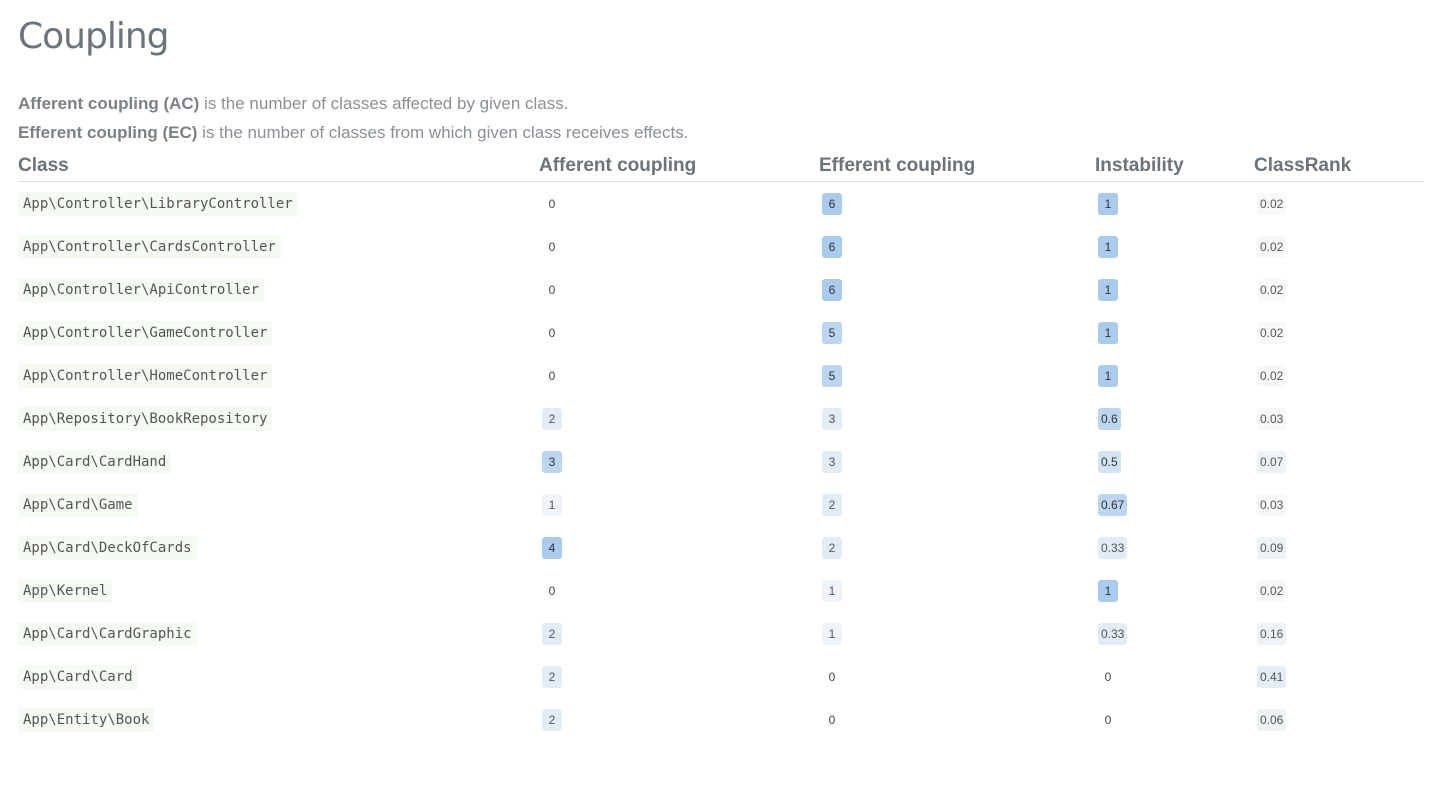  What do you see at coordinates (552, 547) in the screenshot?
I see `afferent-value: 4` at bounding box center [552, 547].